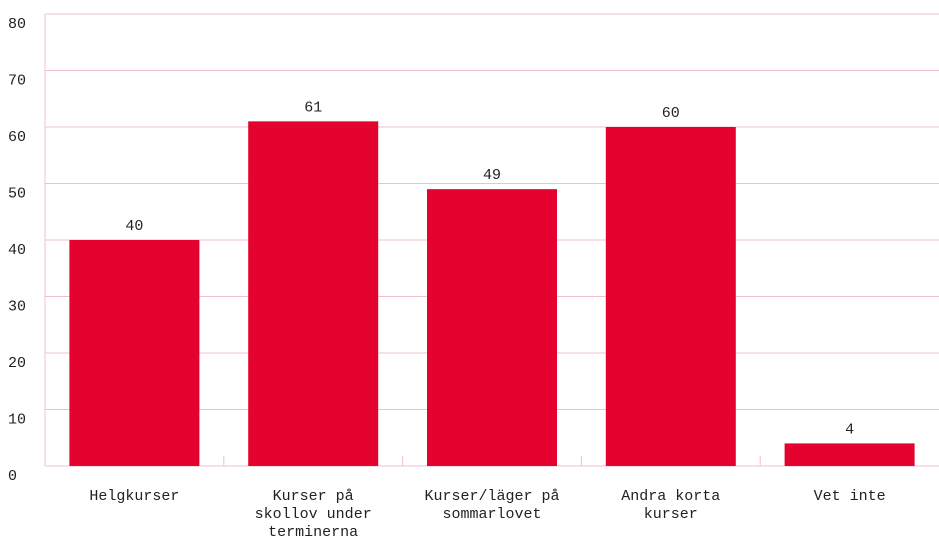 The image size is (939, 550). Describe the element at coordinates (313, 107) in the screenshot. I see `value-label: 61` at that location.